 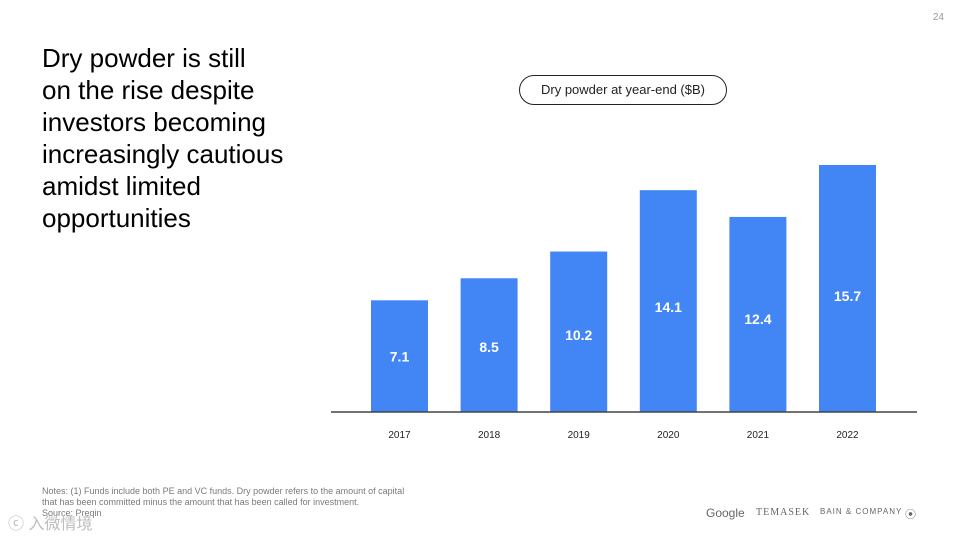 What do you see at coordinates (116, 218) in the screenshot?
I see `headline-line: opportunities` at bounding box center [116, 218].